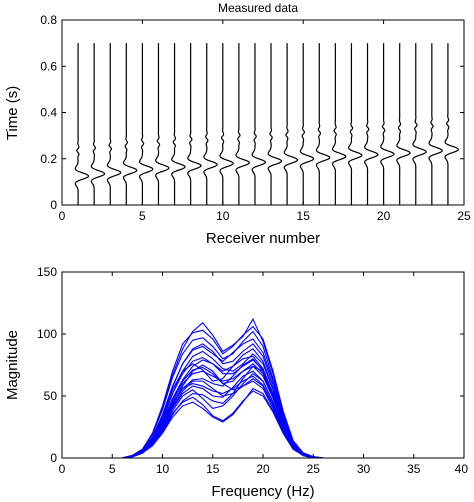 The width and height of the screenshot is (474, 502). What do you see at coordinates (142, 216) in the screenshot?
I see `top-x-tick-label: 5` at bounding box center [142, 216].